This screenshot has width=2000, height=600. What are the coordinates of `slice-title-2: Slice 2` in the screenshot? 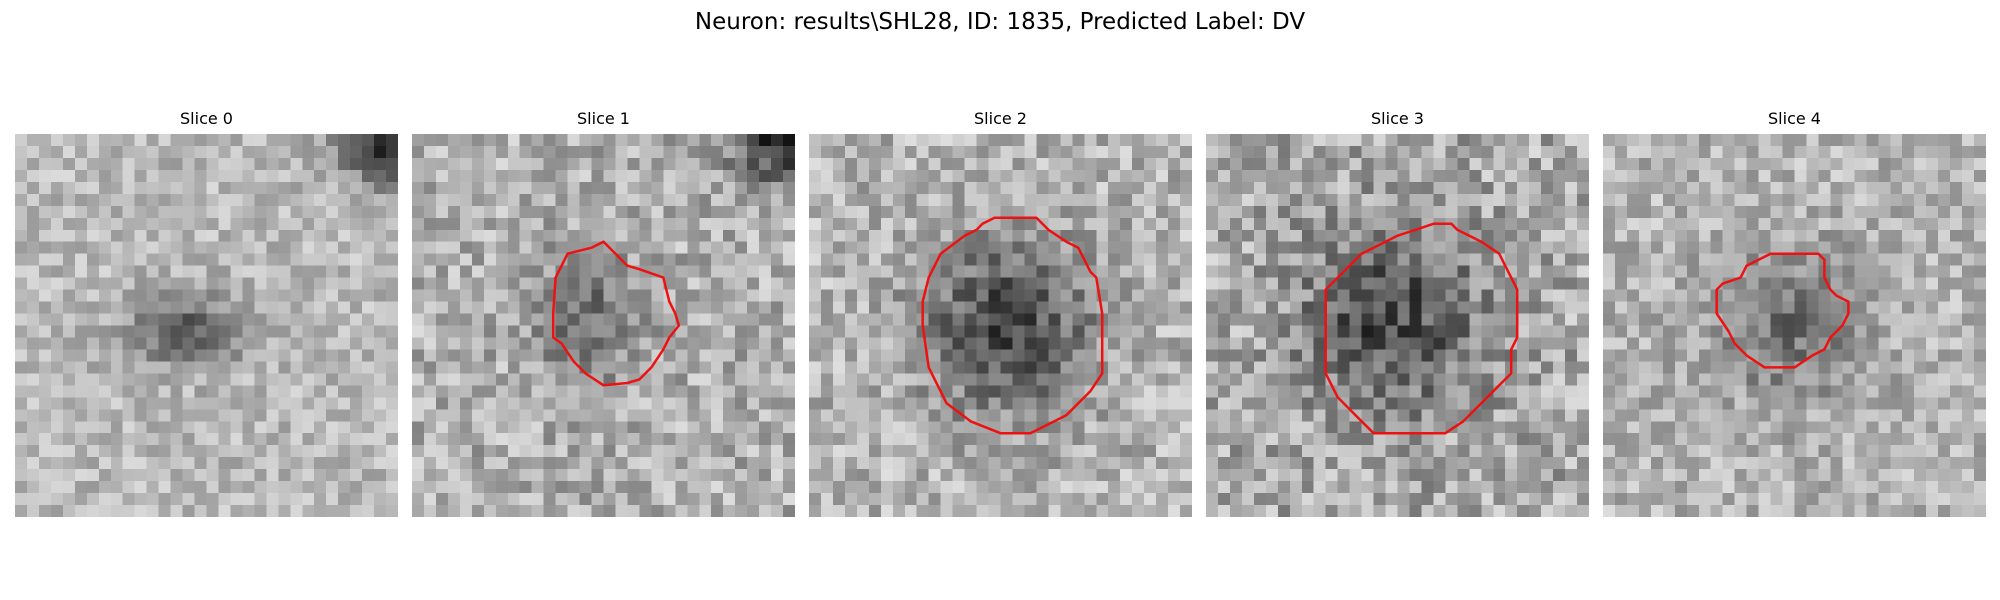 It's located at (1000, 118).